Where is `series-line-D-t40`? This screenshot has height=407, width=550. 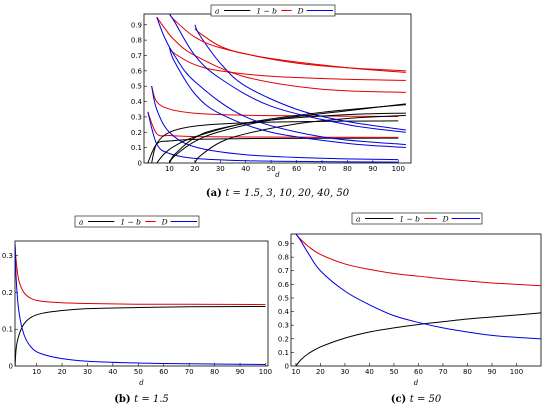 series-line-D-t40 is located at coordinates (281, 81).